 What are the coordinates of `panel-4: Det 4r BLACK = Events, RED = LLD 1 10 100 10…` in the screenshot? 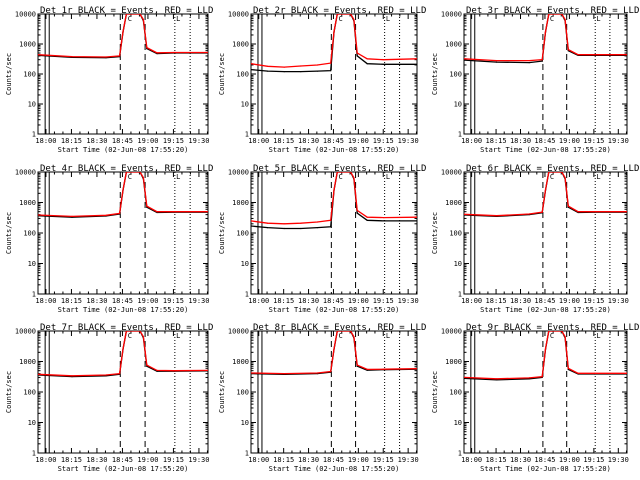 It's located at (109, 239).